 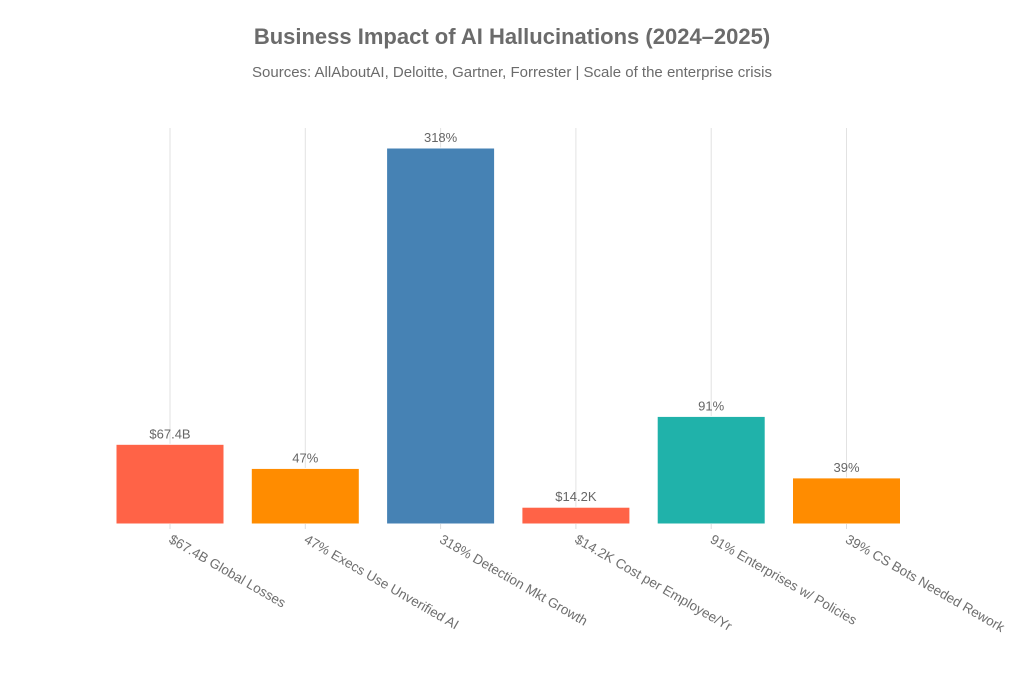 What do you see at coordinates (228, 571) in the screenshot?
I see `x-tick-label: $67.4B Global Losses` at bounding box center [228, 571].